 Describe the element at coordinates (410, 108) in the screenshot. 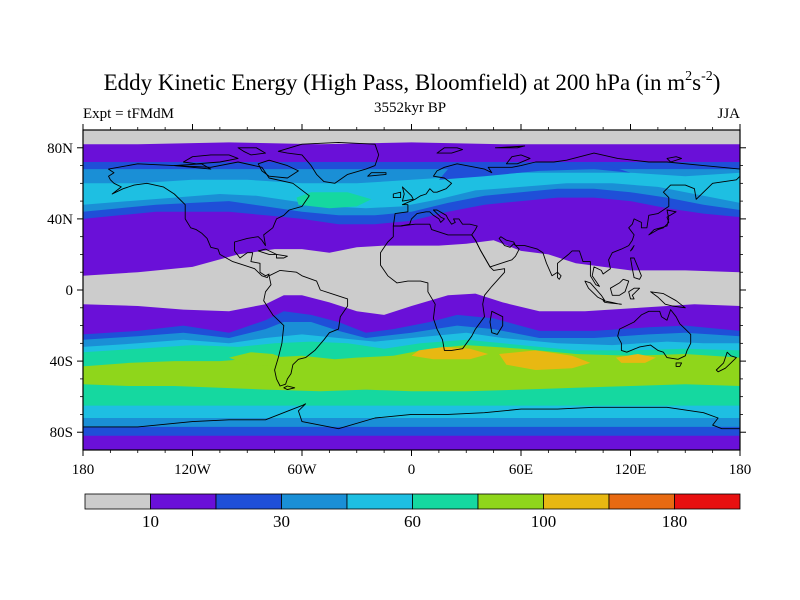

I see `subtitle-center: 3552kyr BP` at that location.